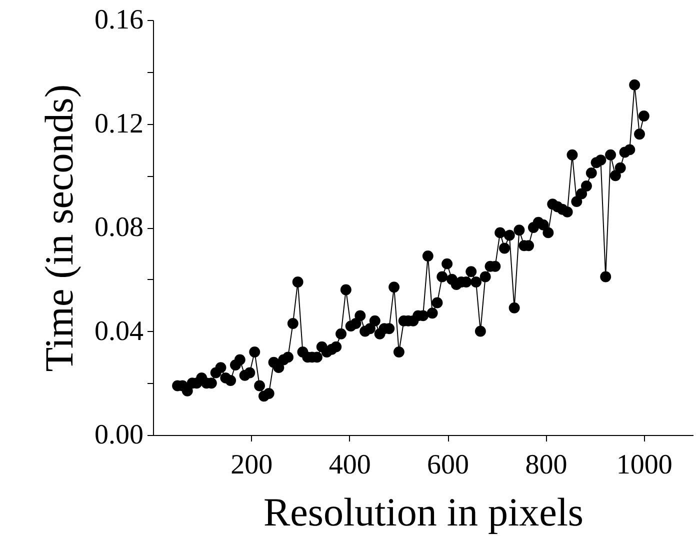 This screenshot has width=697, height=545. I want to click on y-tick-label: 0.00, so click(119, 435).